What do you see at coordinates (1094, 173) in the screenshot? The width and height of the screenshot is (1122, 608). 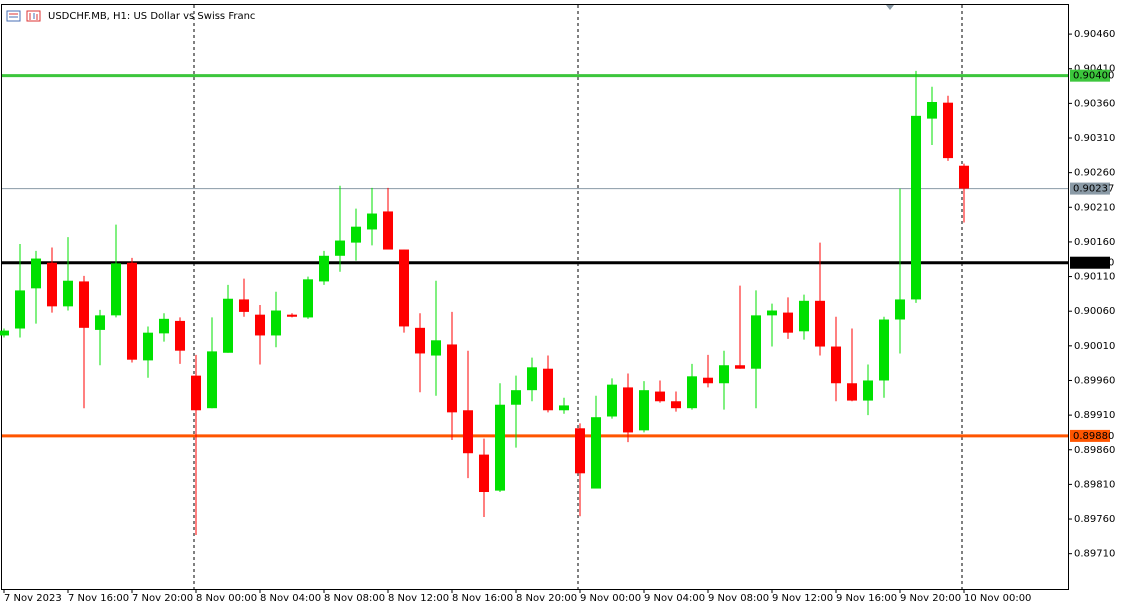 I see `y-tick-label: 0.90260` at bounding box center [1094, 173].